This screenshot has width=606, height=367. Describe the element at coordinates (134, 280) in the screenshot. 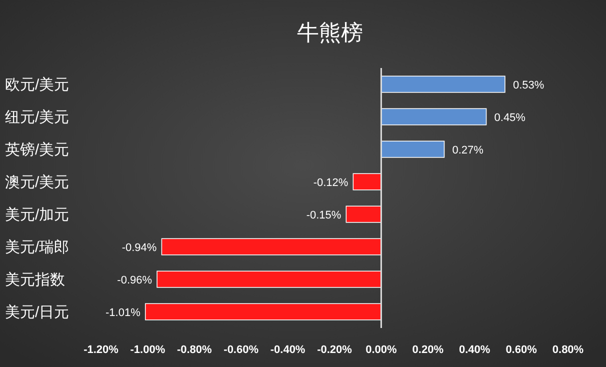

I see `data-label: -0.96%` at that location.